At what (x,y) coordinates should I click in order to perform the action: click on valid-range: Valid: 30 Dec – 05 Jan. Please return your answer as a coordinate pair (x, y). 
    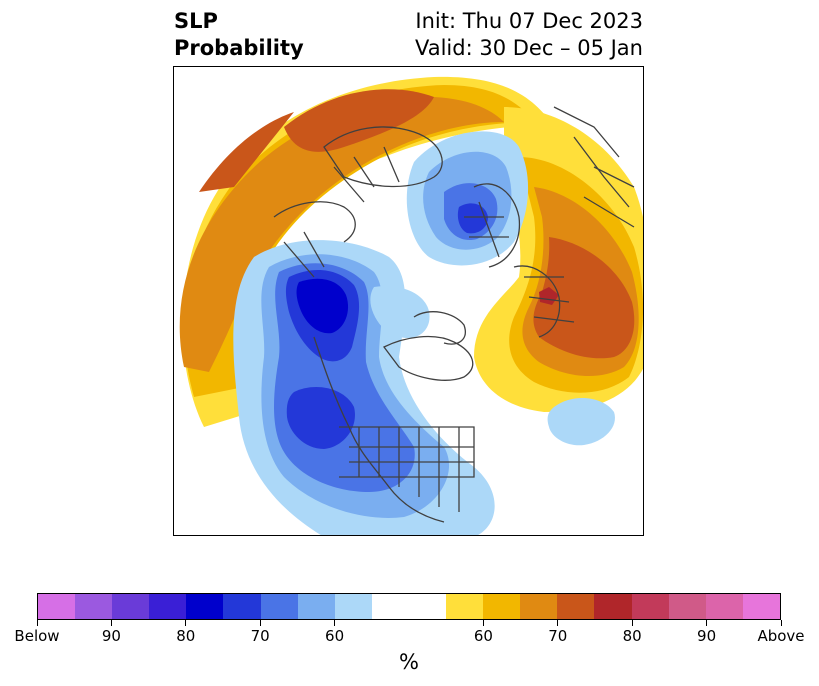
    Looking at the image, I should click on (528, 48).